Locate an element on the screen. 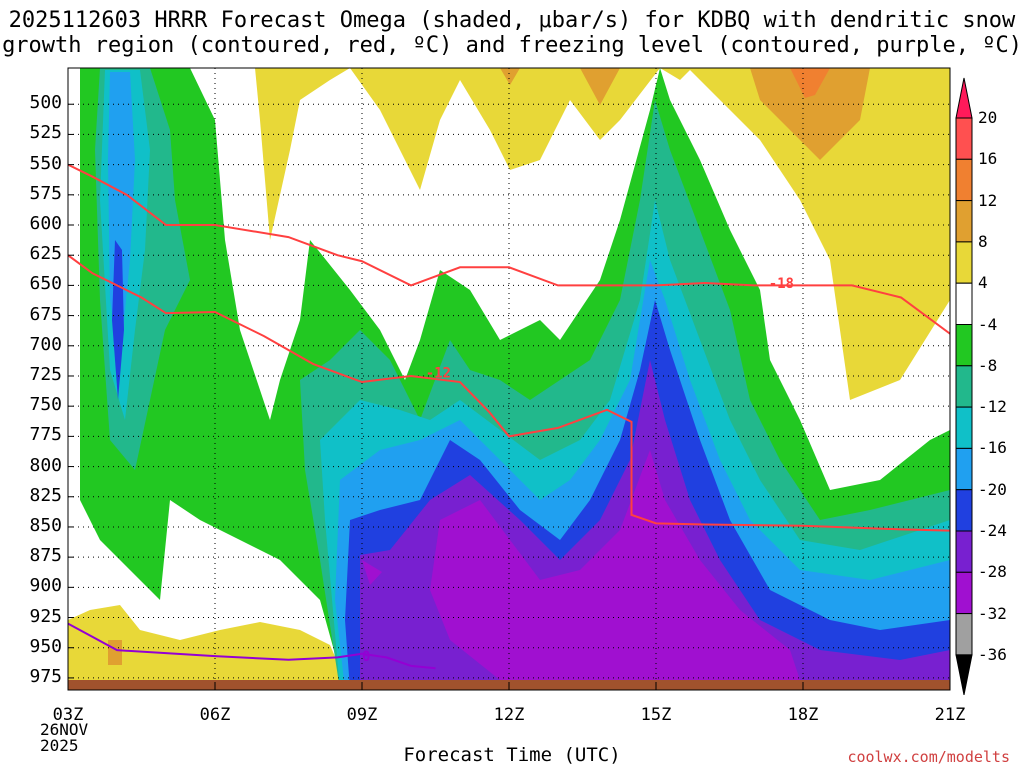  colorbar-label: -12 is located at coordinates (992, 407).